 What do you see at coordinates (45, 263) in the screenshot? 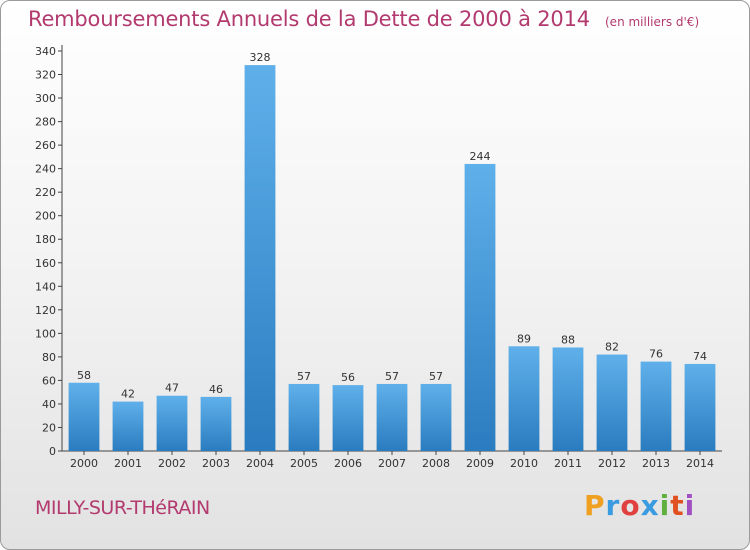
I see `y-tick-label: 160` at bounding box center [45, 263].